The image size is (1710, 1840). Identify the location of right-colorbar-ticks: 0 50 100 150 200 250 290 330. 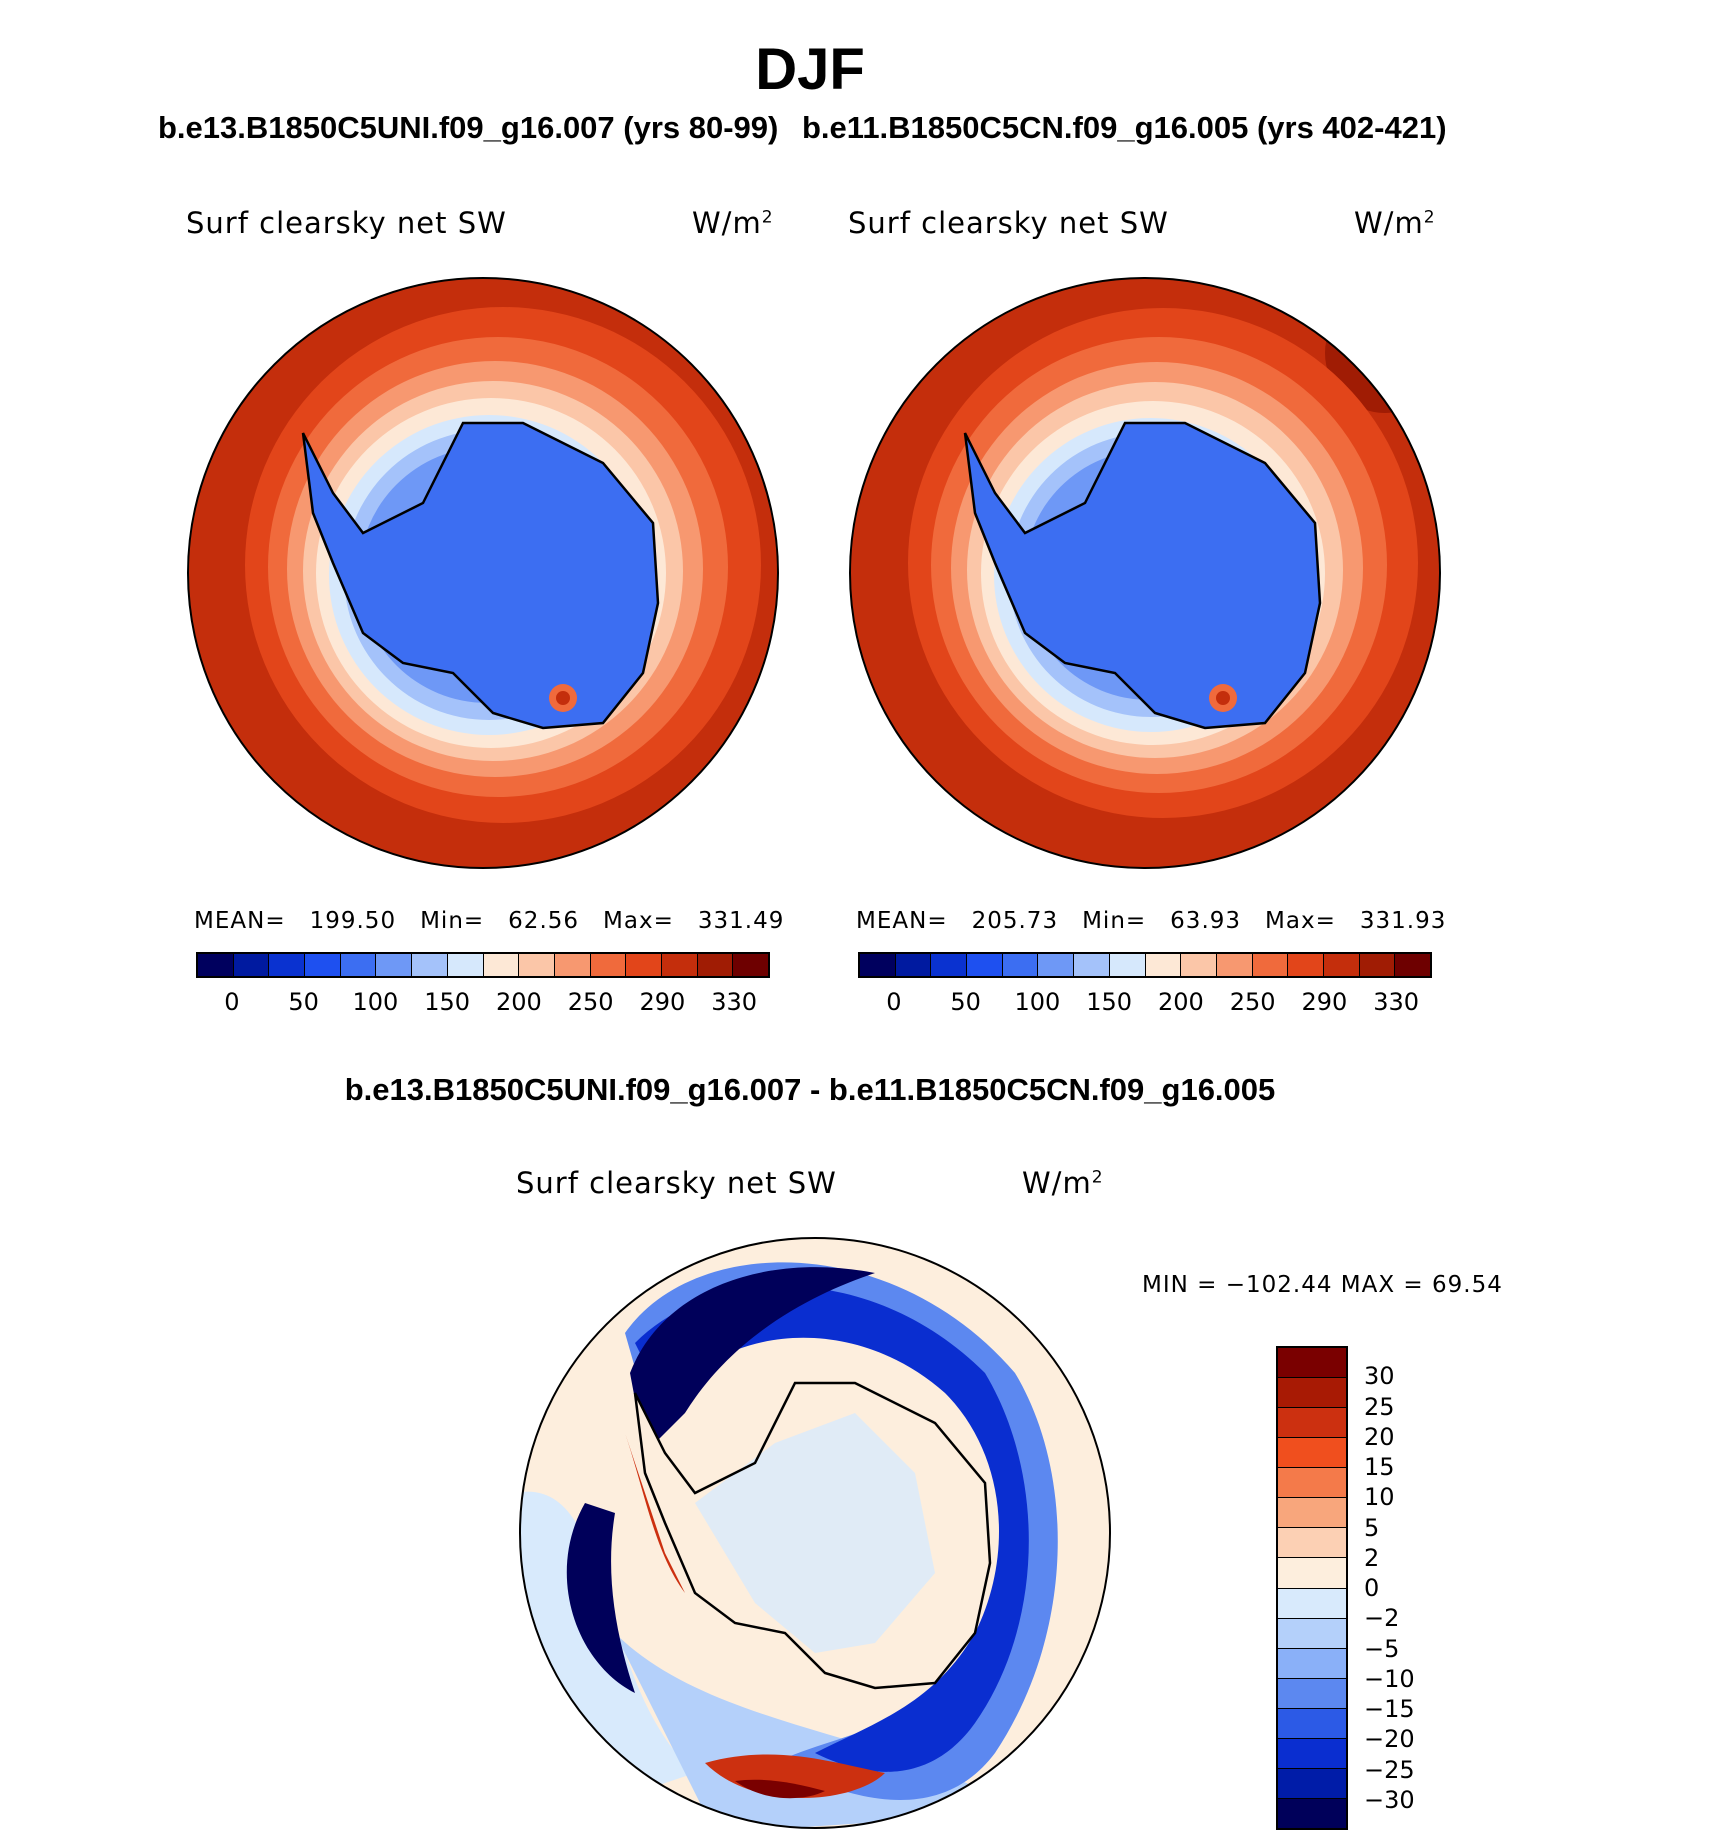
(1145, 1003).